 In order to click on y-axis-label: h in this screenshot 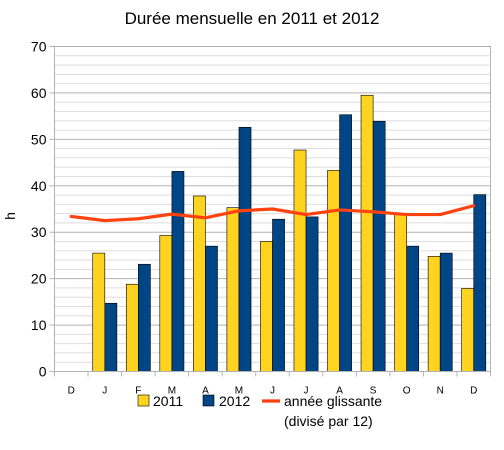, I will do `click(10, 216)`.